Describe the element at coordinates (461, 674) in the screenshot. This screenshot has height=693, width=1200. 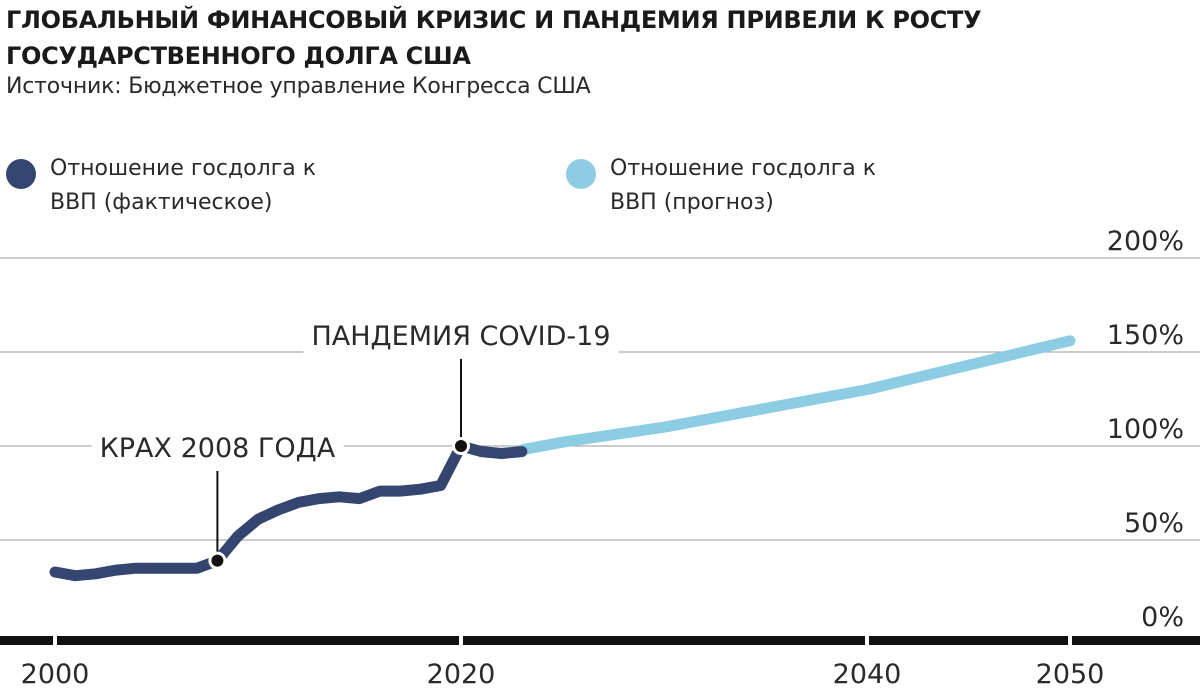
I see `x-tick-label: 2020` at that location.